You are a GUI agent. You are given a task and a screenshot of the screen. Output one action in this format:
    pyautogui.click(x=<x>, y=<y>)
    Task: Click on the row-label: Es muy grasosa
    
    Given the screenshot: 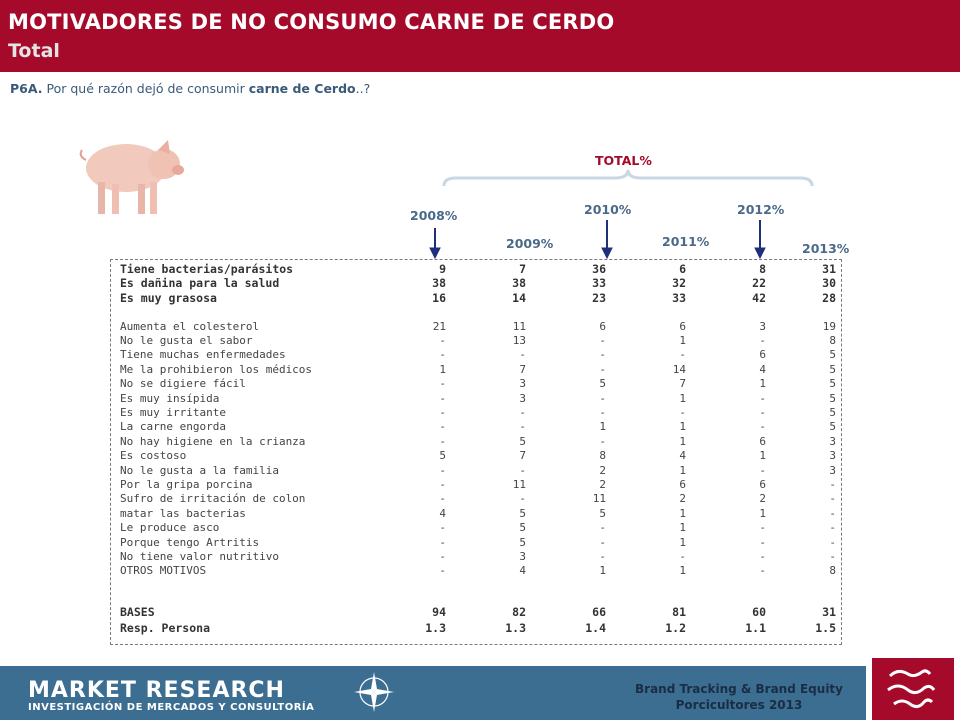 What is the action you would take?
    pyautogui.click(x=168, y=297)
    